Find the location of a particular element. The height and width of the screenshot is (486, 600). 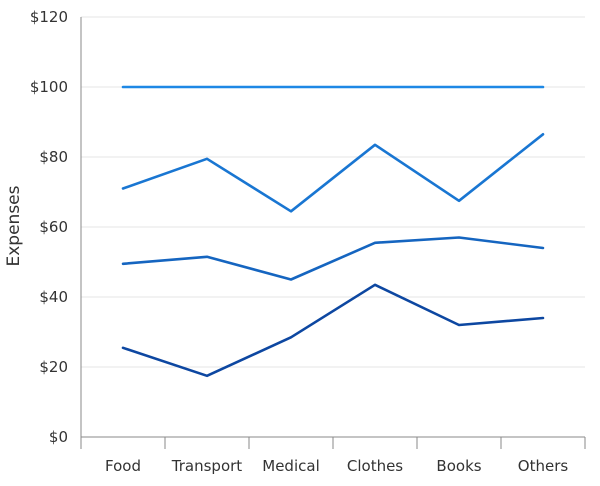

x-tick-label: Transport is located at coordinates (207, 466).